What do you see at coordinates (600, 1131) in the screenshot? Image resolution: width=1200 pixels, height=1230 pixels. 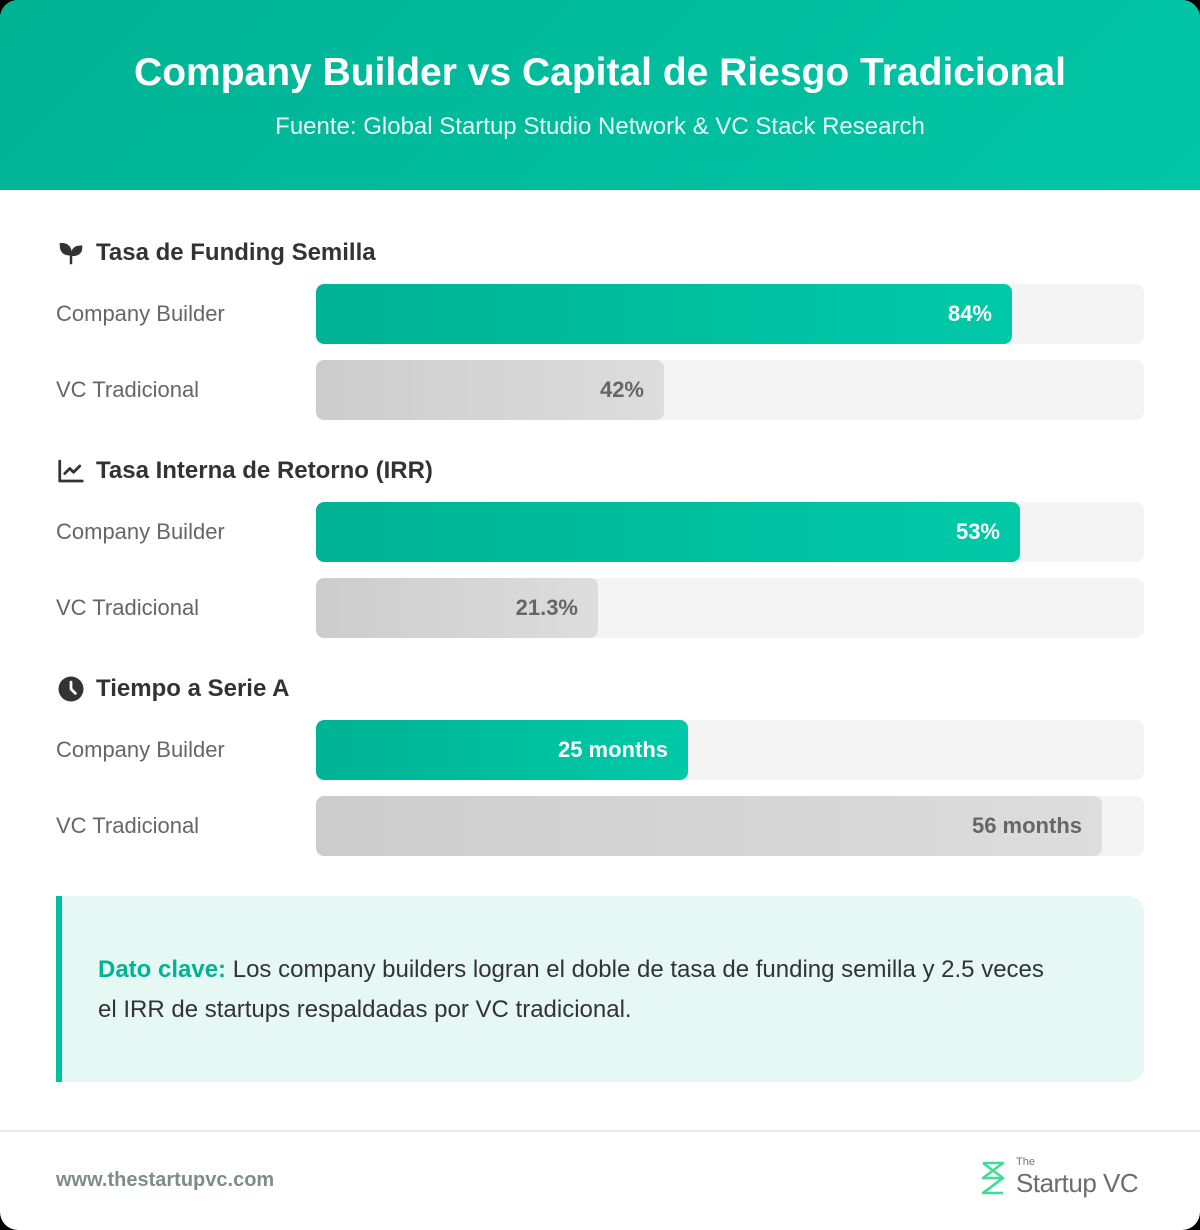 I see `footer-divider` at bounding box center [600, 1131].